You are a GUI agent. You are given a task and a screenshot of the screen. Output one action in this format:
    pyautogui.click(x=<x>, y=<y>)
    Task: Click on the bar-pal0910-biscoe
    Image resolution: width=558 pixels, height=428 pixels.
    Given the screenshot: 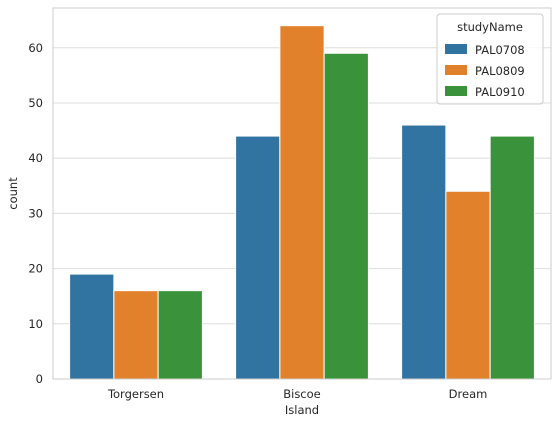 What is the action you would take?
    pyautogui.click(x=346, y=216)
    